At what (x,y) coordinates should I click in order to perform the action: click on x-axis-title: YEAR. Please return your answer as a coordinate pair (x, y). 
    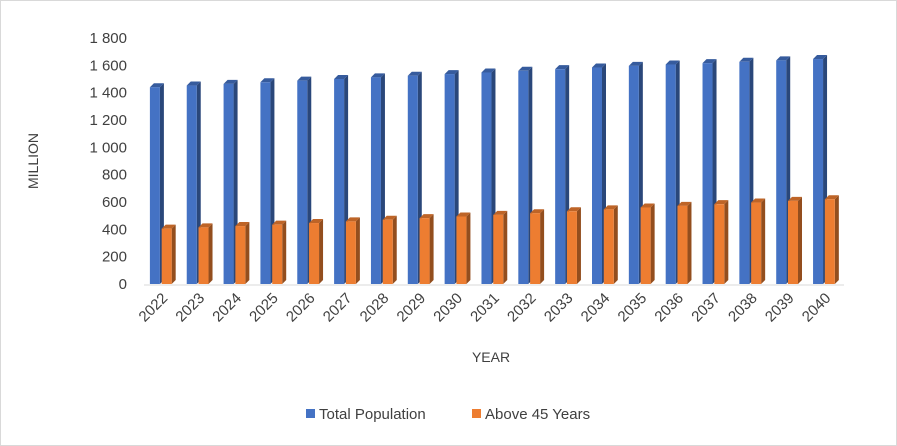
    Looking at the image, I should click on (491, 357).